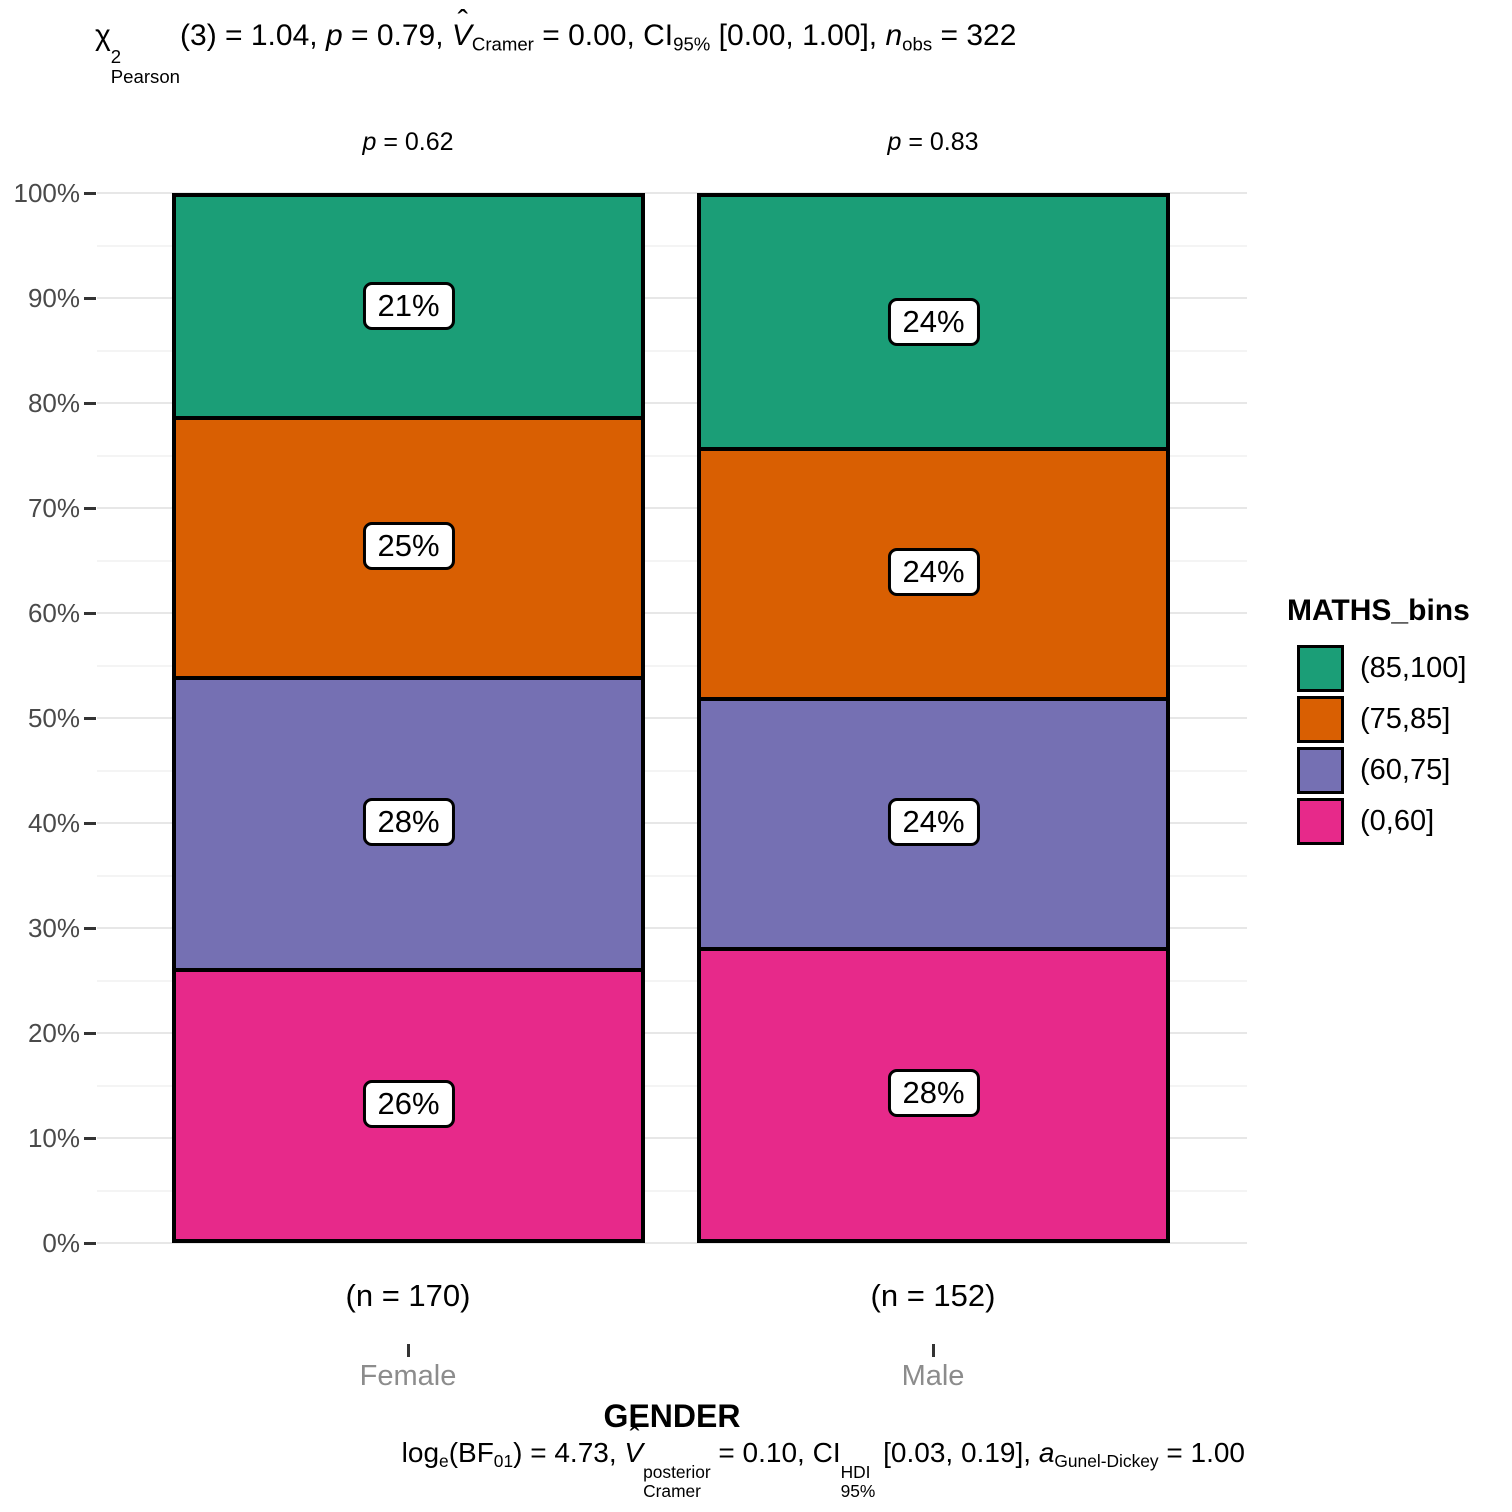  What do you see at coordinates (53, 1033) in the screenshot?
I see `y-tick-label: 20%` at bounding box center [53, 1033].